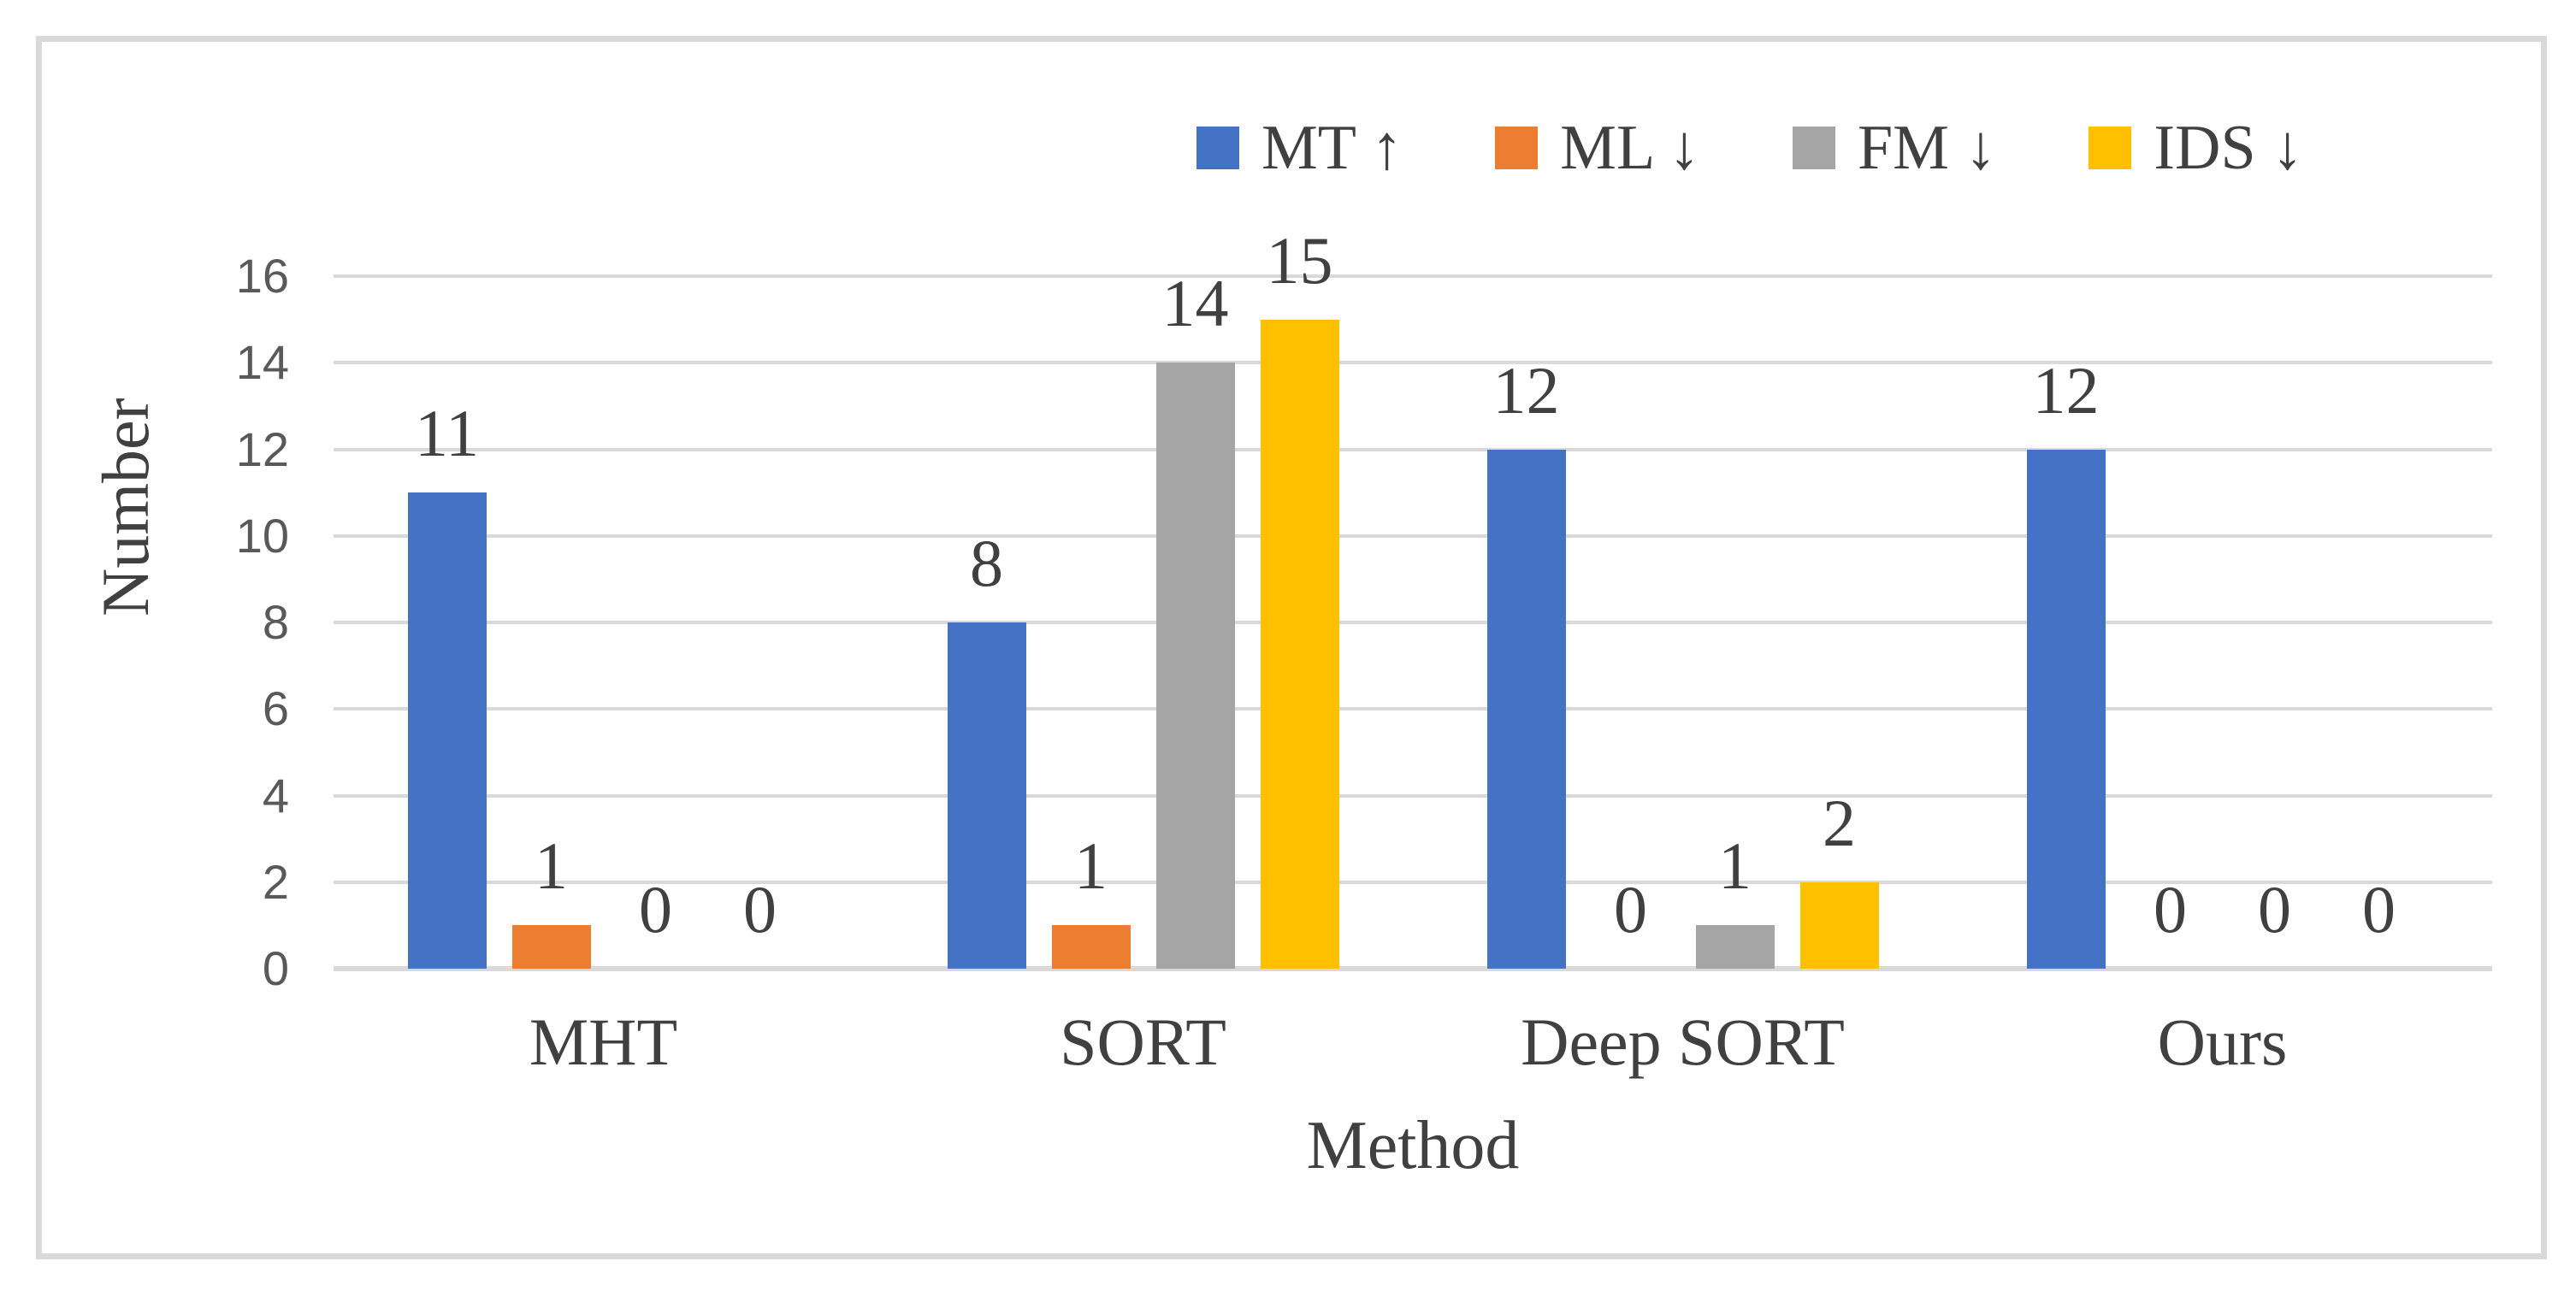 This screenshot has width=2576, height=1291. I want to click on bar-slot: 8, so click(986, 622).